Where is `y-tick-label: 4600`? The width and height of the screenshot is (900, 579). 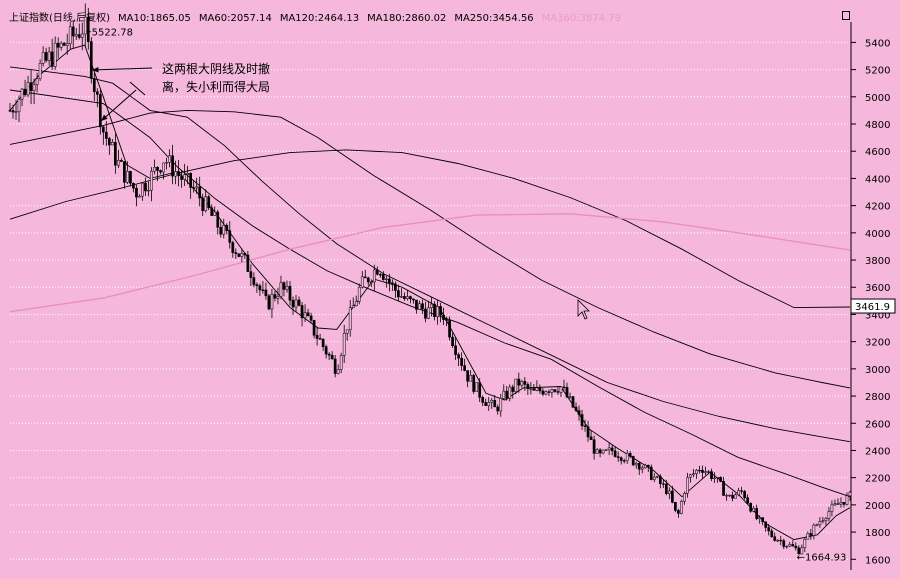
y-tick-label: 4600 is located at coordinates (877, 152).